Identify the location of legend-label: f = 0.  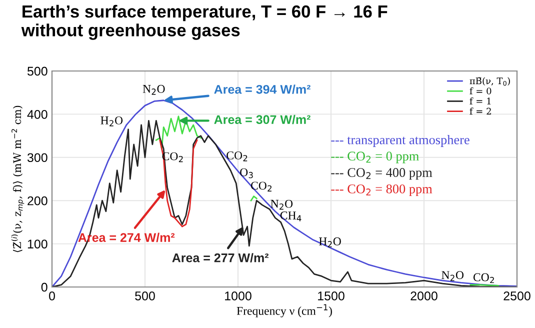
(481, 90).